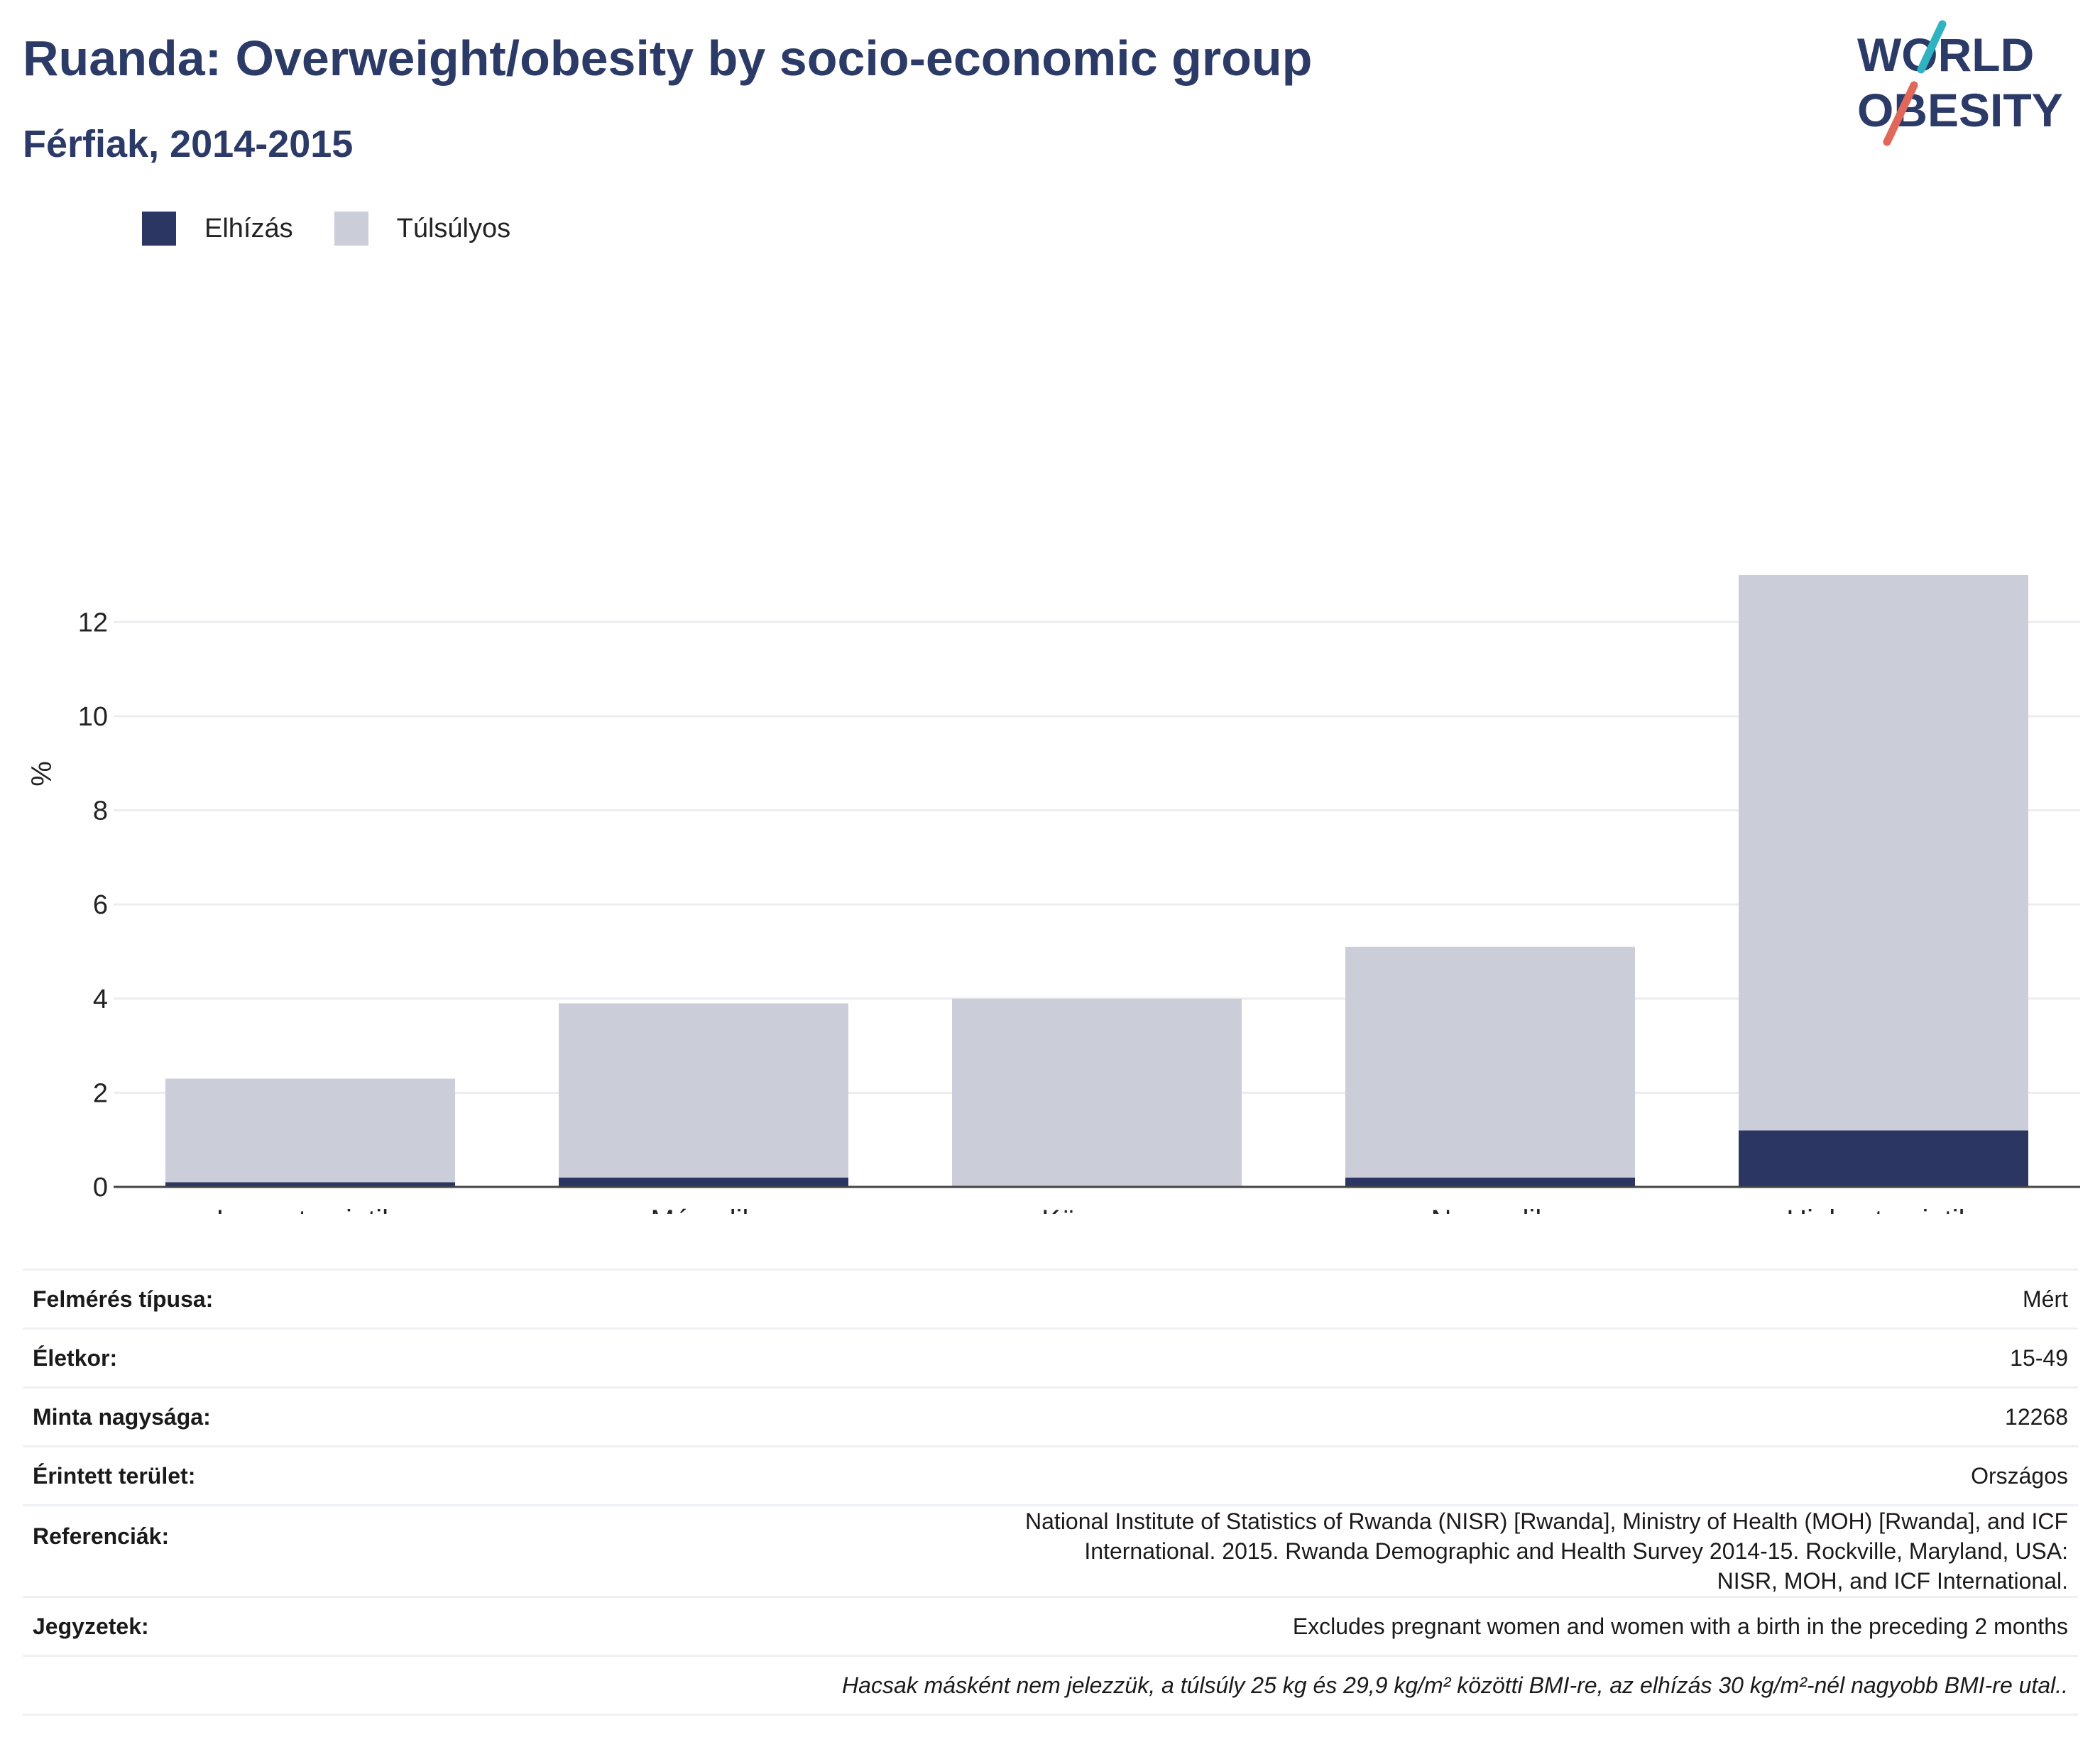  Describe the element at coordinates (93, 622) in the screenshot. I see `y-tick-label: 12` at that location.